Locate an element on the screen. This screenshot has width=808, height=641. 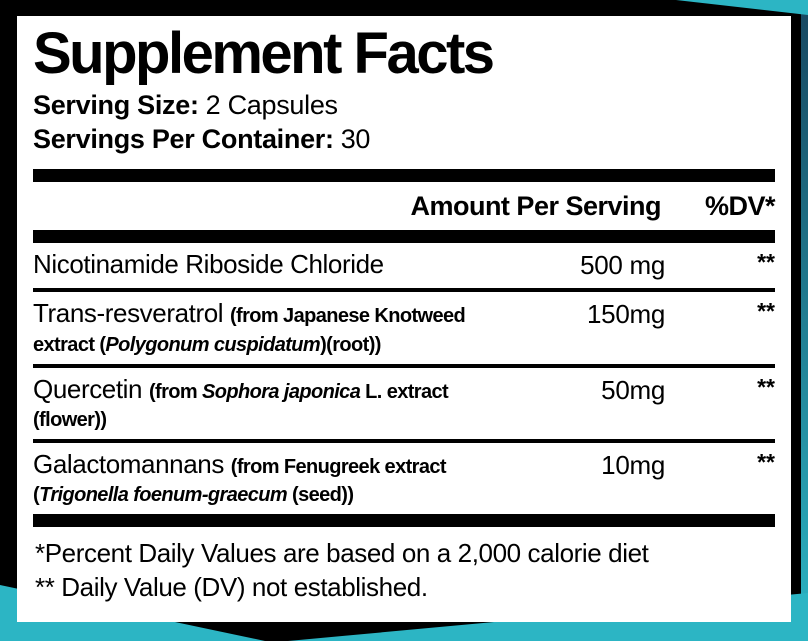
table-header-row: Amount Per Serving %DV* is located at coordinates (404, 206).